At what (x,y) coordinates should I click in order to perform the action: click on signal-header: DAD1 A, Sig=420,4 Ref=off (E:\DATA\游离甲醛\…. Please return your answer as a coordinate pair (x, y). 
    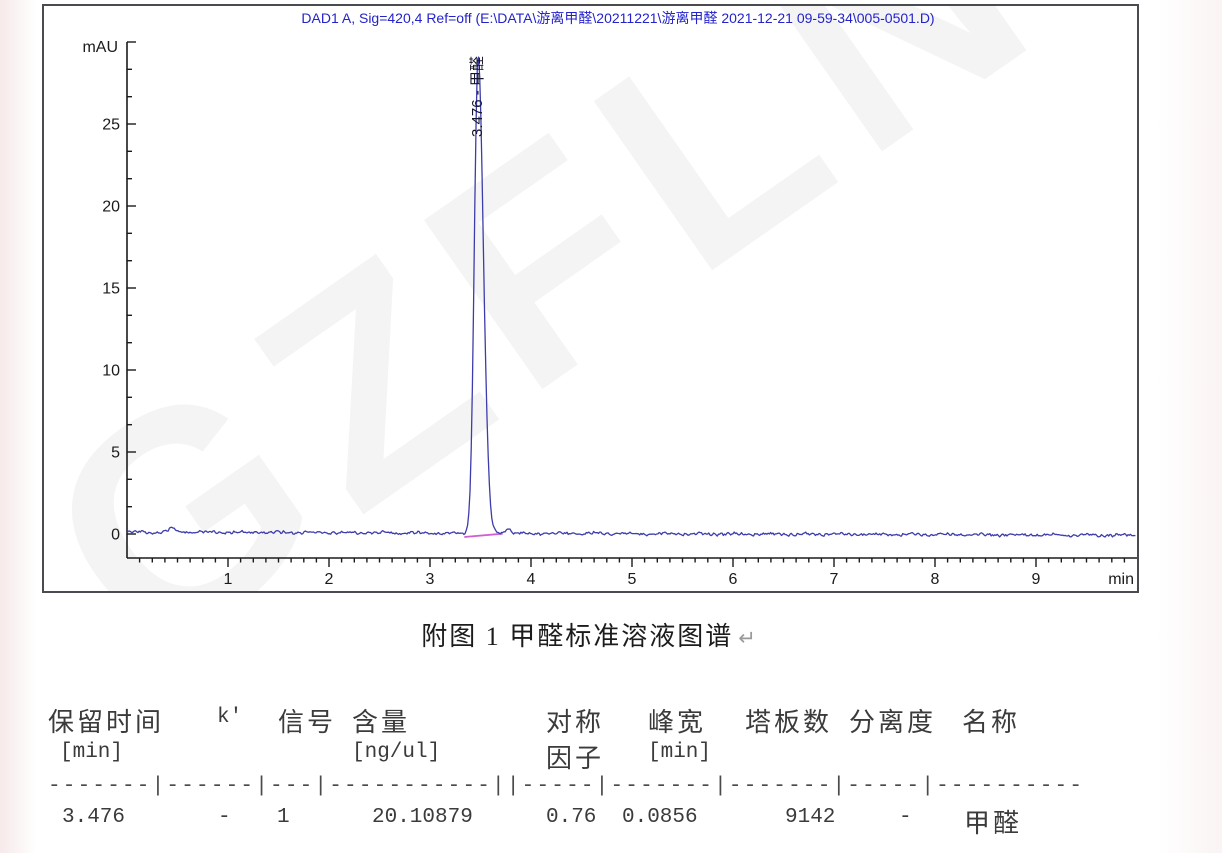
    Looking at the image, I should click on (618, 18).